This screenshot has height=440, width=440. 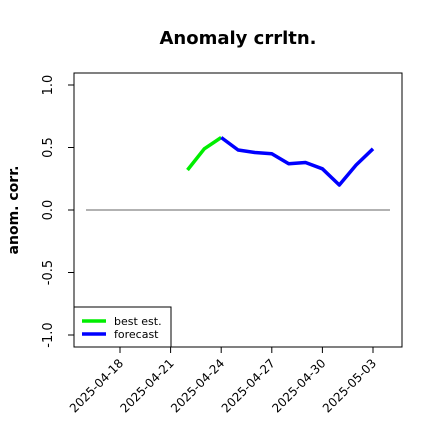 What do you see at coordinates (138, 321) in the screenshot?
I see `legend-label-0: best est.` at bounding box center [138, 321].